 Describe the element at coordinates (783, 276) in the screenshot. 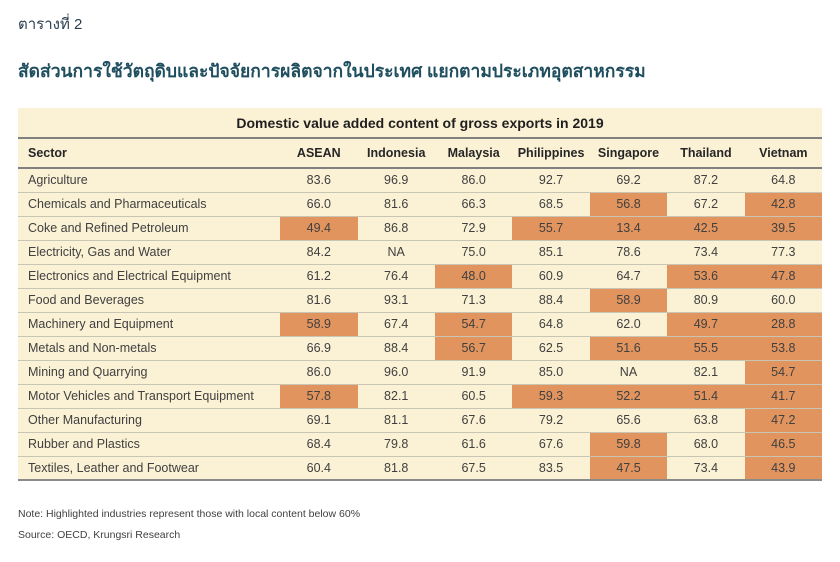

I see `value-cell-highlighted: 47.8` at that location.